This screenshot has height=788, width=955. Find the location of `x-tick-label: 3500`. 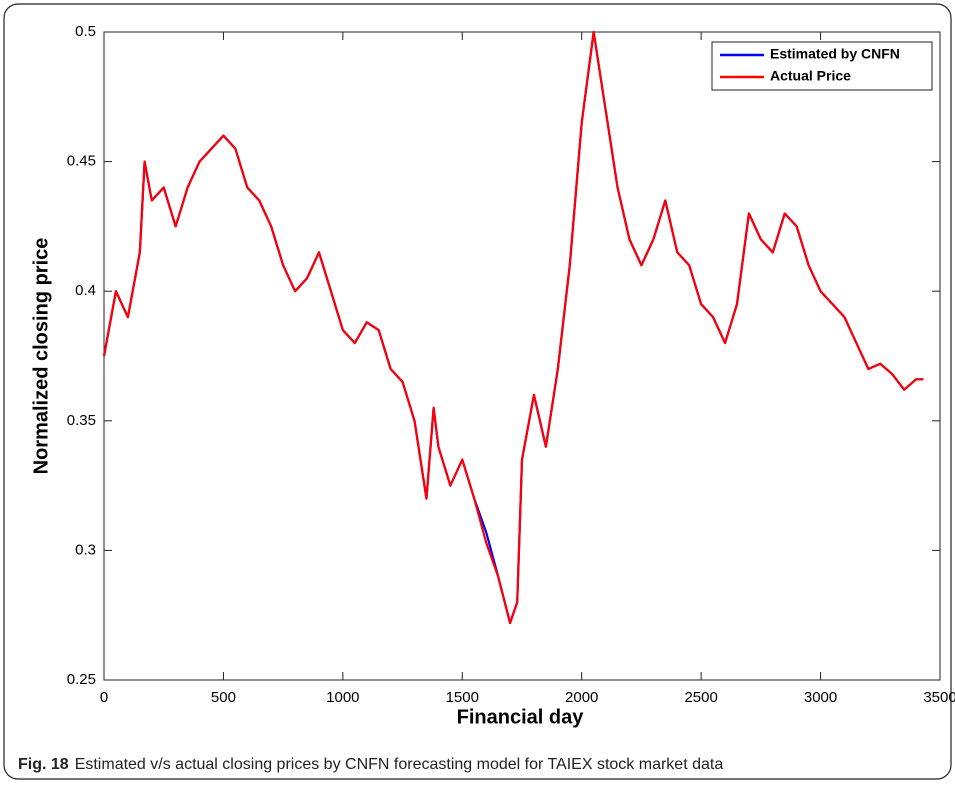

x-tick-label: 3500 is located at coordinates (939, 697).